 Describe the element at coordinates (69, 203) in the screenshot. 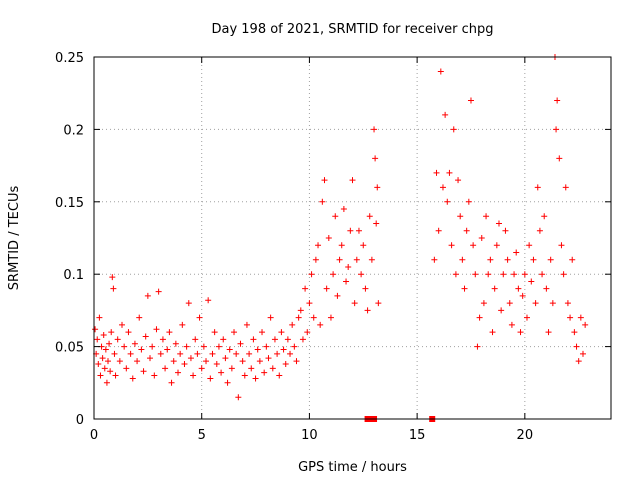

I see `y-tick-label: 0.15` at that location.